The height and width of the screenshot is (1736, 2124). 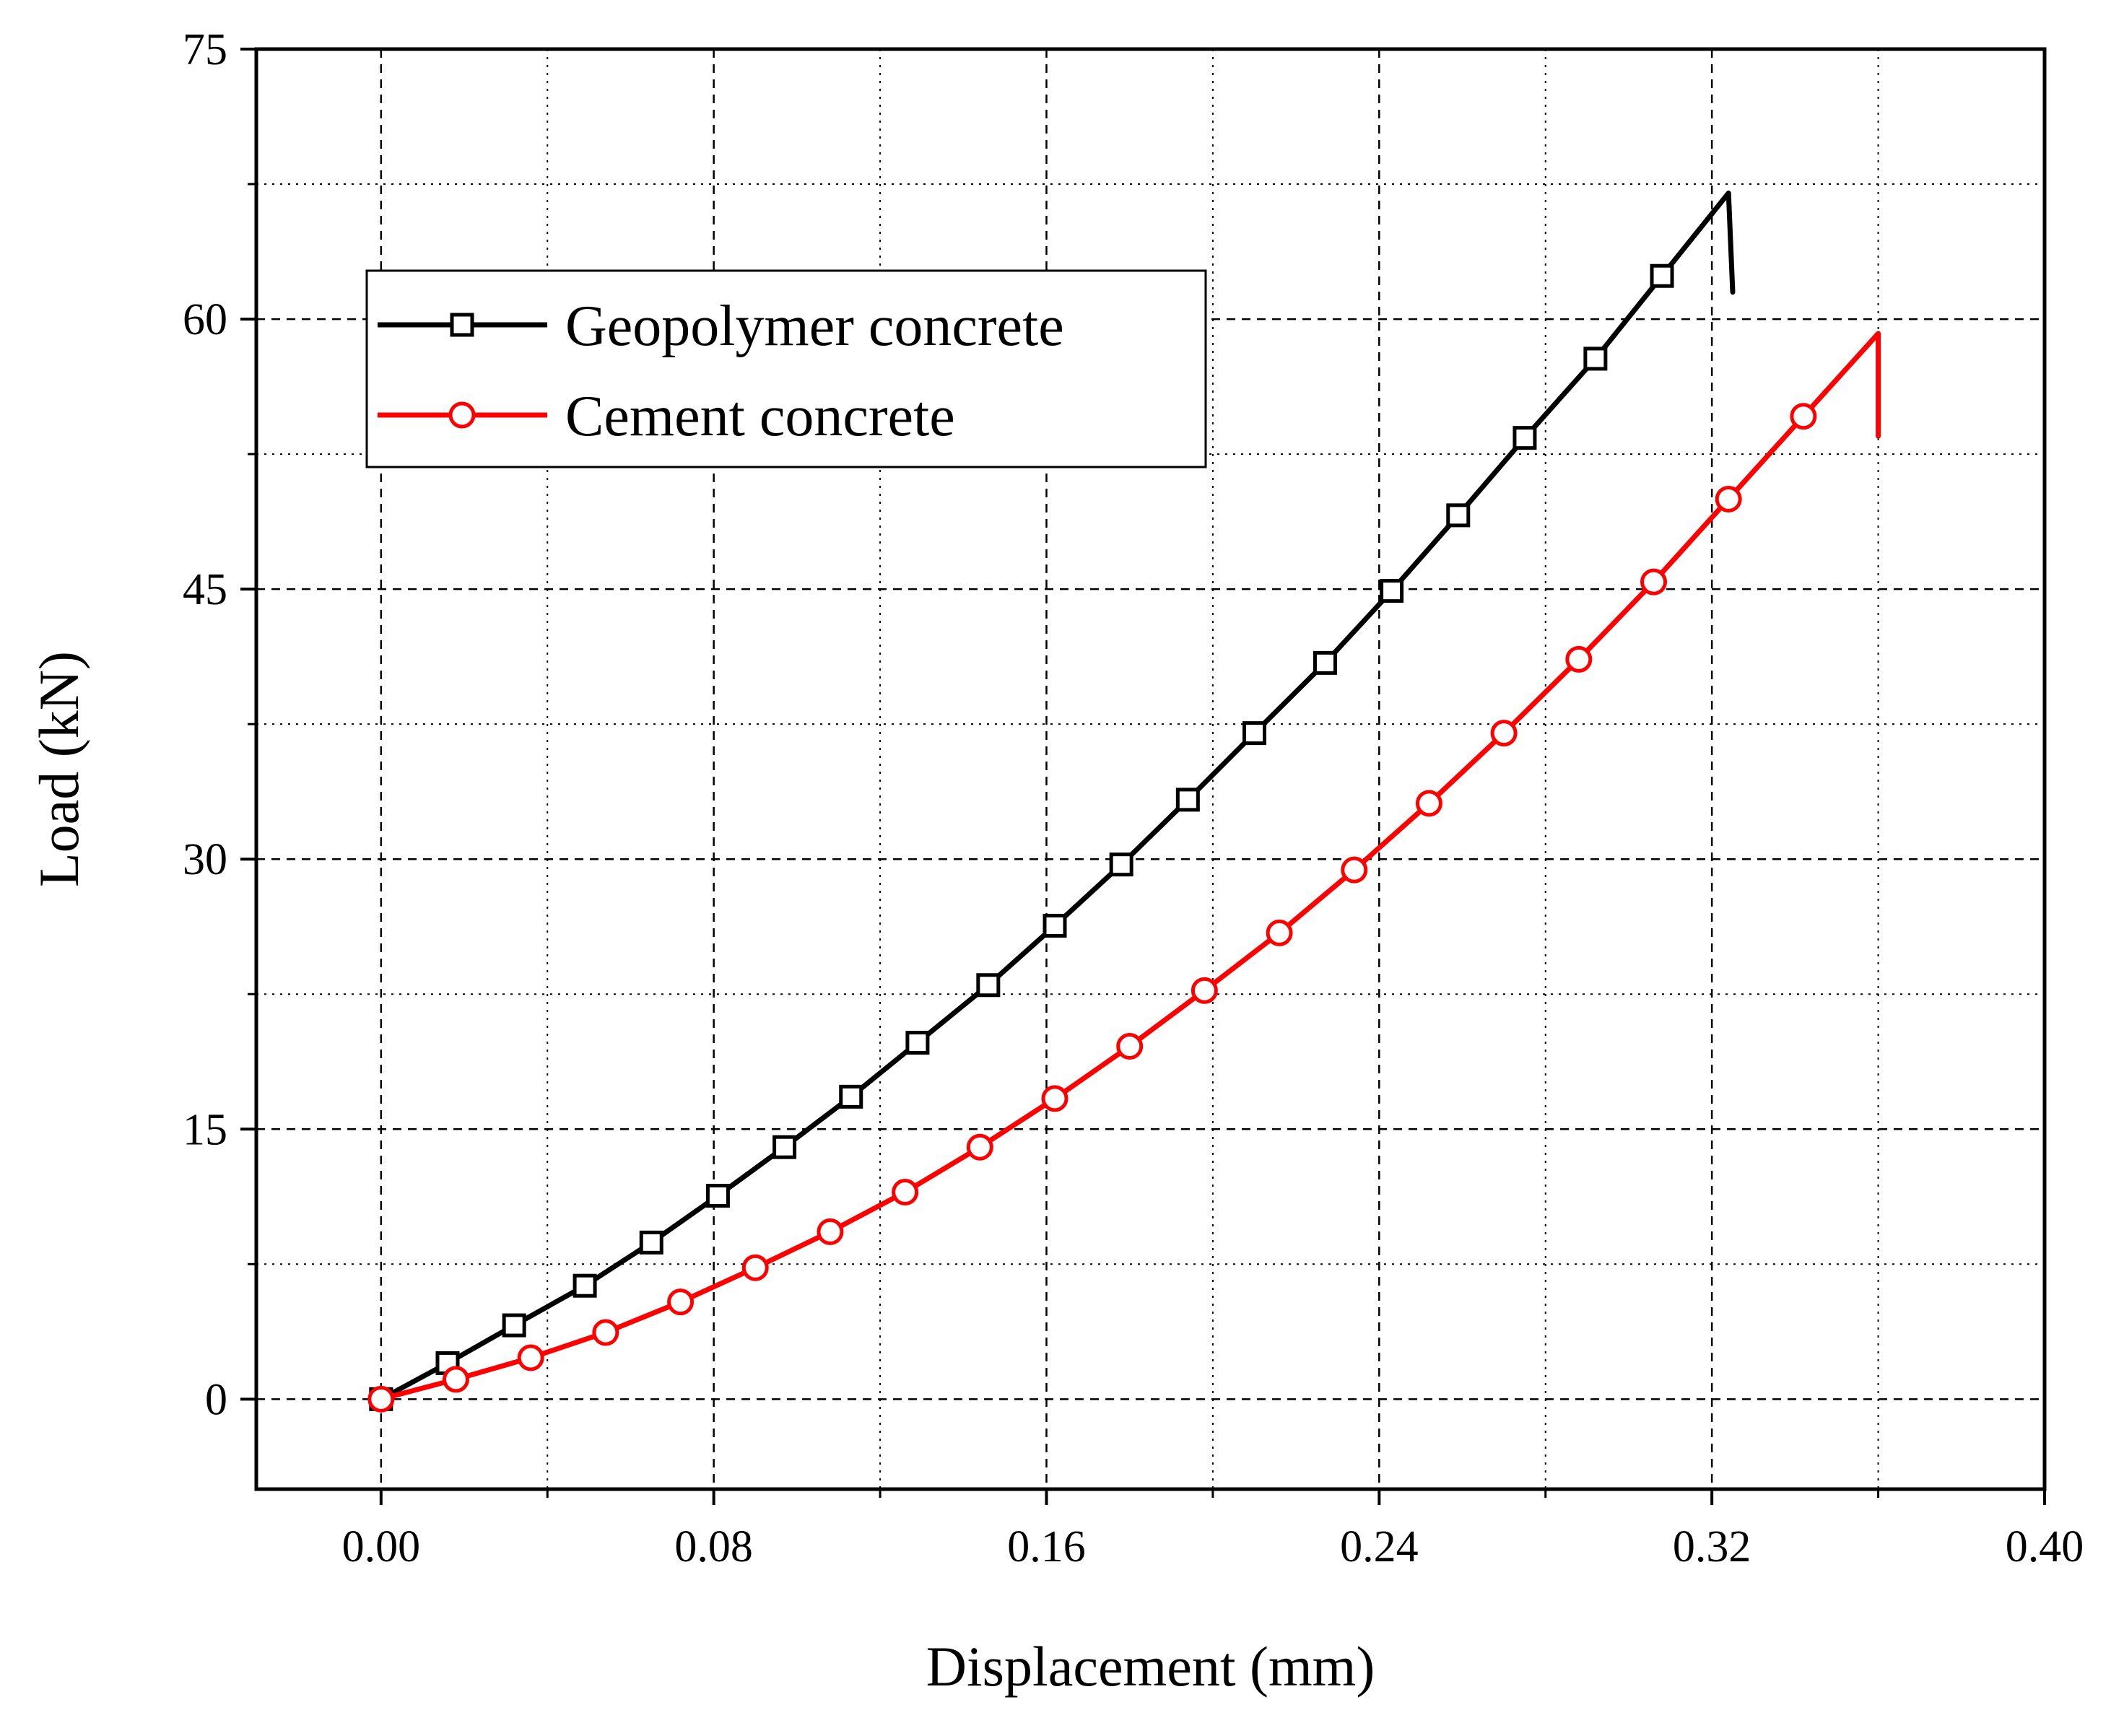 I want to click on y-axis-label: Load (kN), so click(x=58, y=769).